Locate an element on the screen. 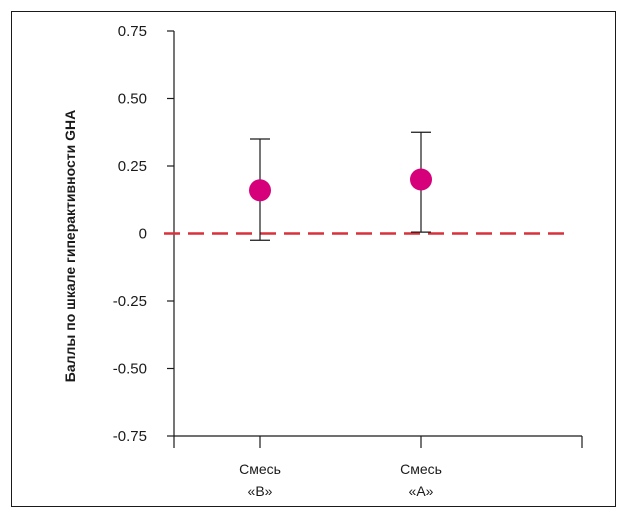  y-axis-label: Баллы по шкале гиперактивности GHA is located at coordinates (70, 246).